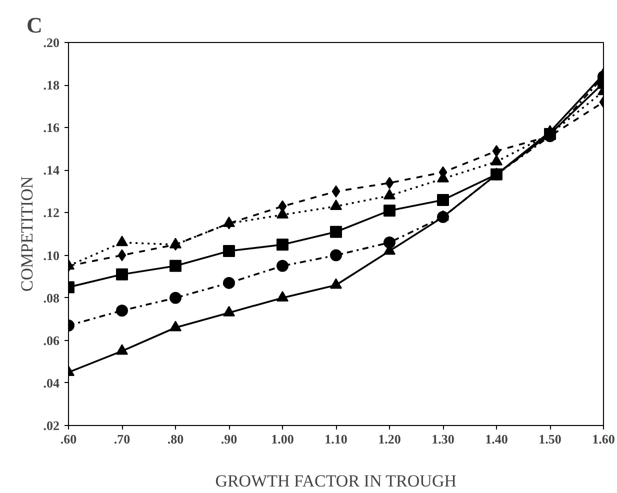 The width and height of the screenshot is (617, 493). Describe the element at coordinates (68, 439) in the screenshot. I see `x-tick-label: .60` at that location.